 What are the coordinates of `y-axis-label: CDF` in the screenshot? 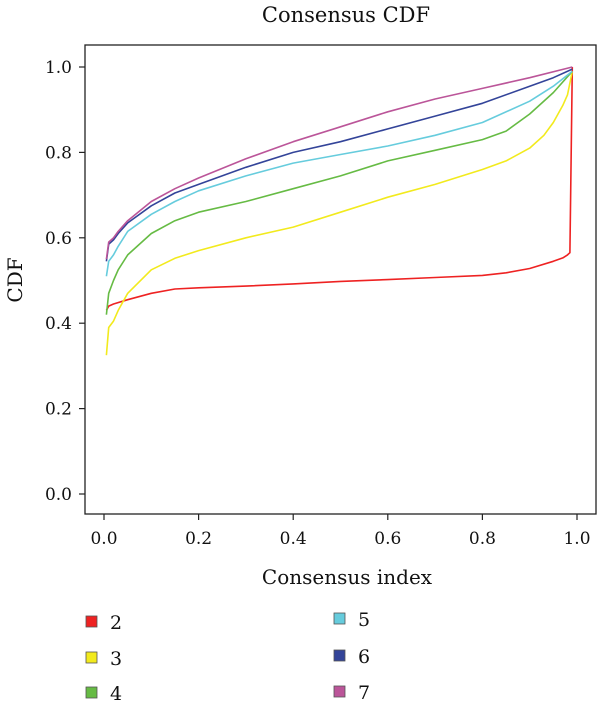 It's located at (15, 279).